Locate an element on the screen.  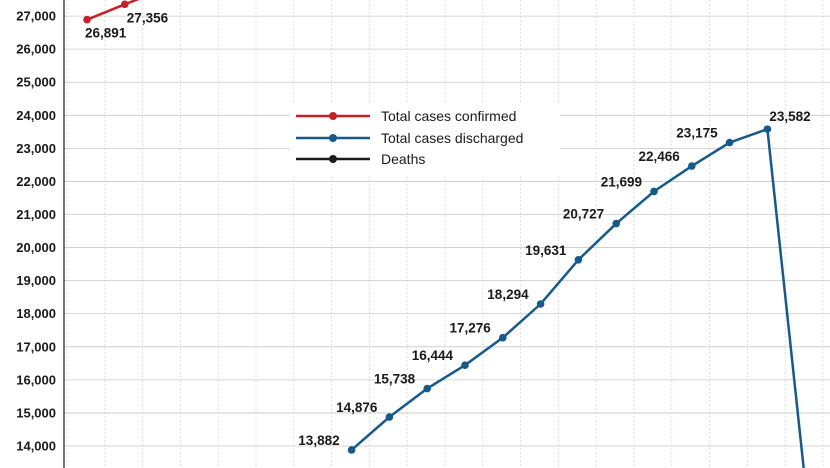
y-tick-label: 23,000 is located at coordinates (36, 148).